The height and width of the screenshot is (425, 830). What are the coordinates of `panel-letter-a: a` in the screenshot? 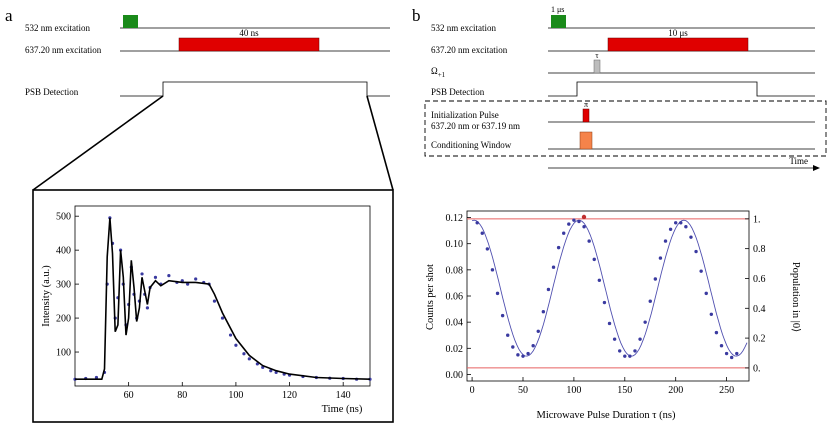 It's located at (9, 15).